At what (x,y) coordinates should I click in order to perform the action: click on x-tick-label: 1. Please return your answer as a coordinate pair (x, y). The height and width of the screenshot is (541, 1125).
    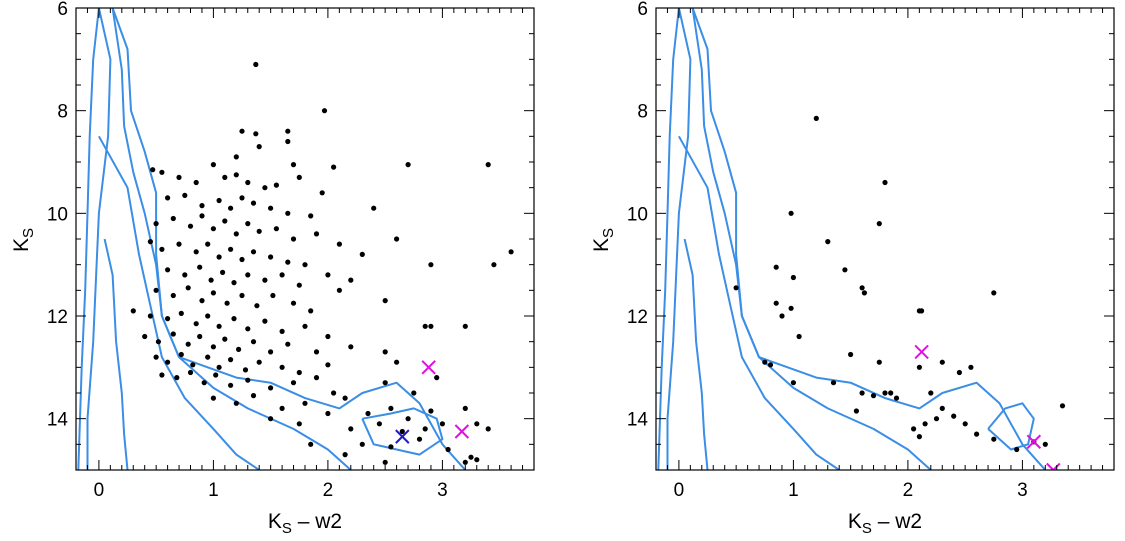
    Looking at the image, I should click on (213, 490).